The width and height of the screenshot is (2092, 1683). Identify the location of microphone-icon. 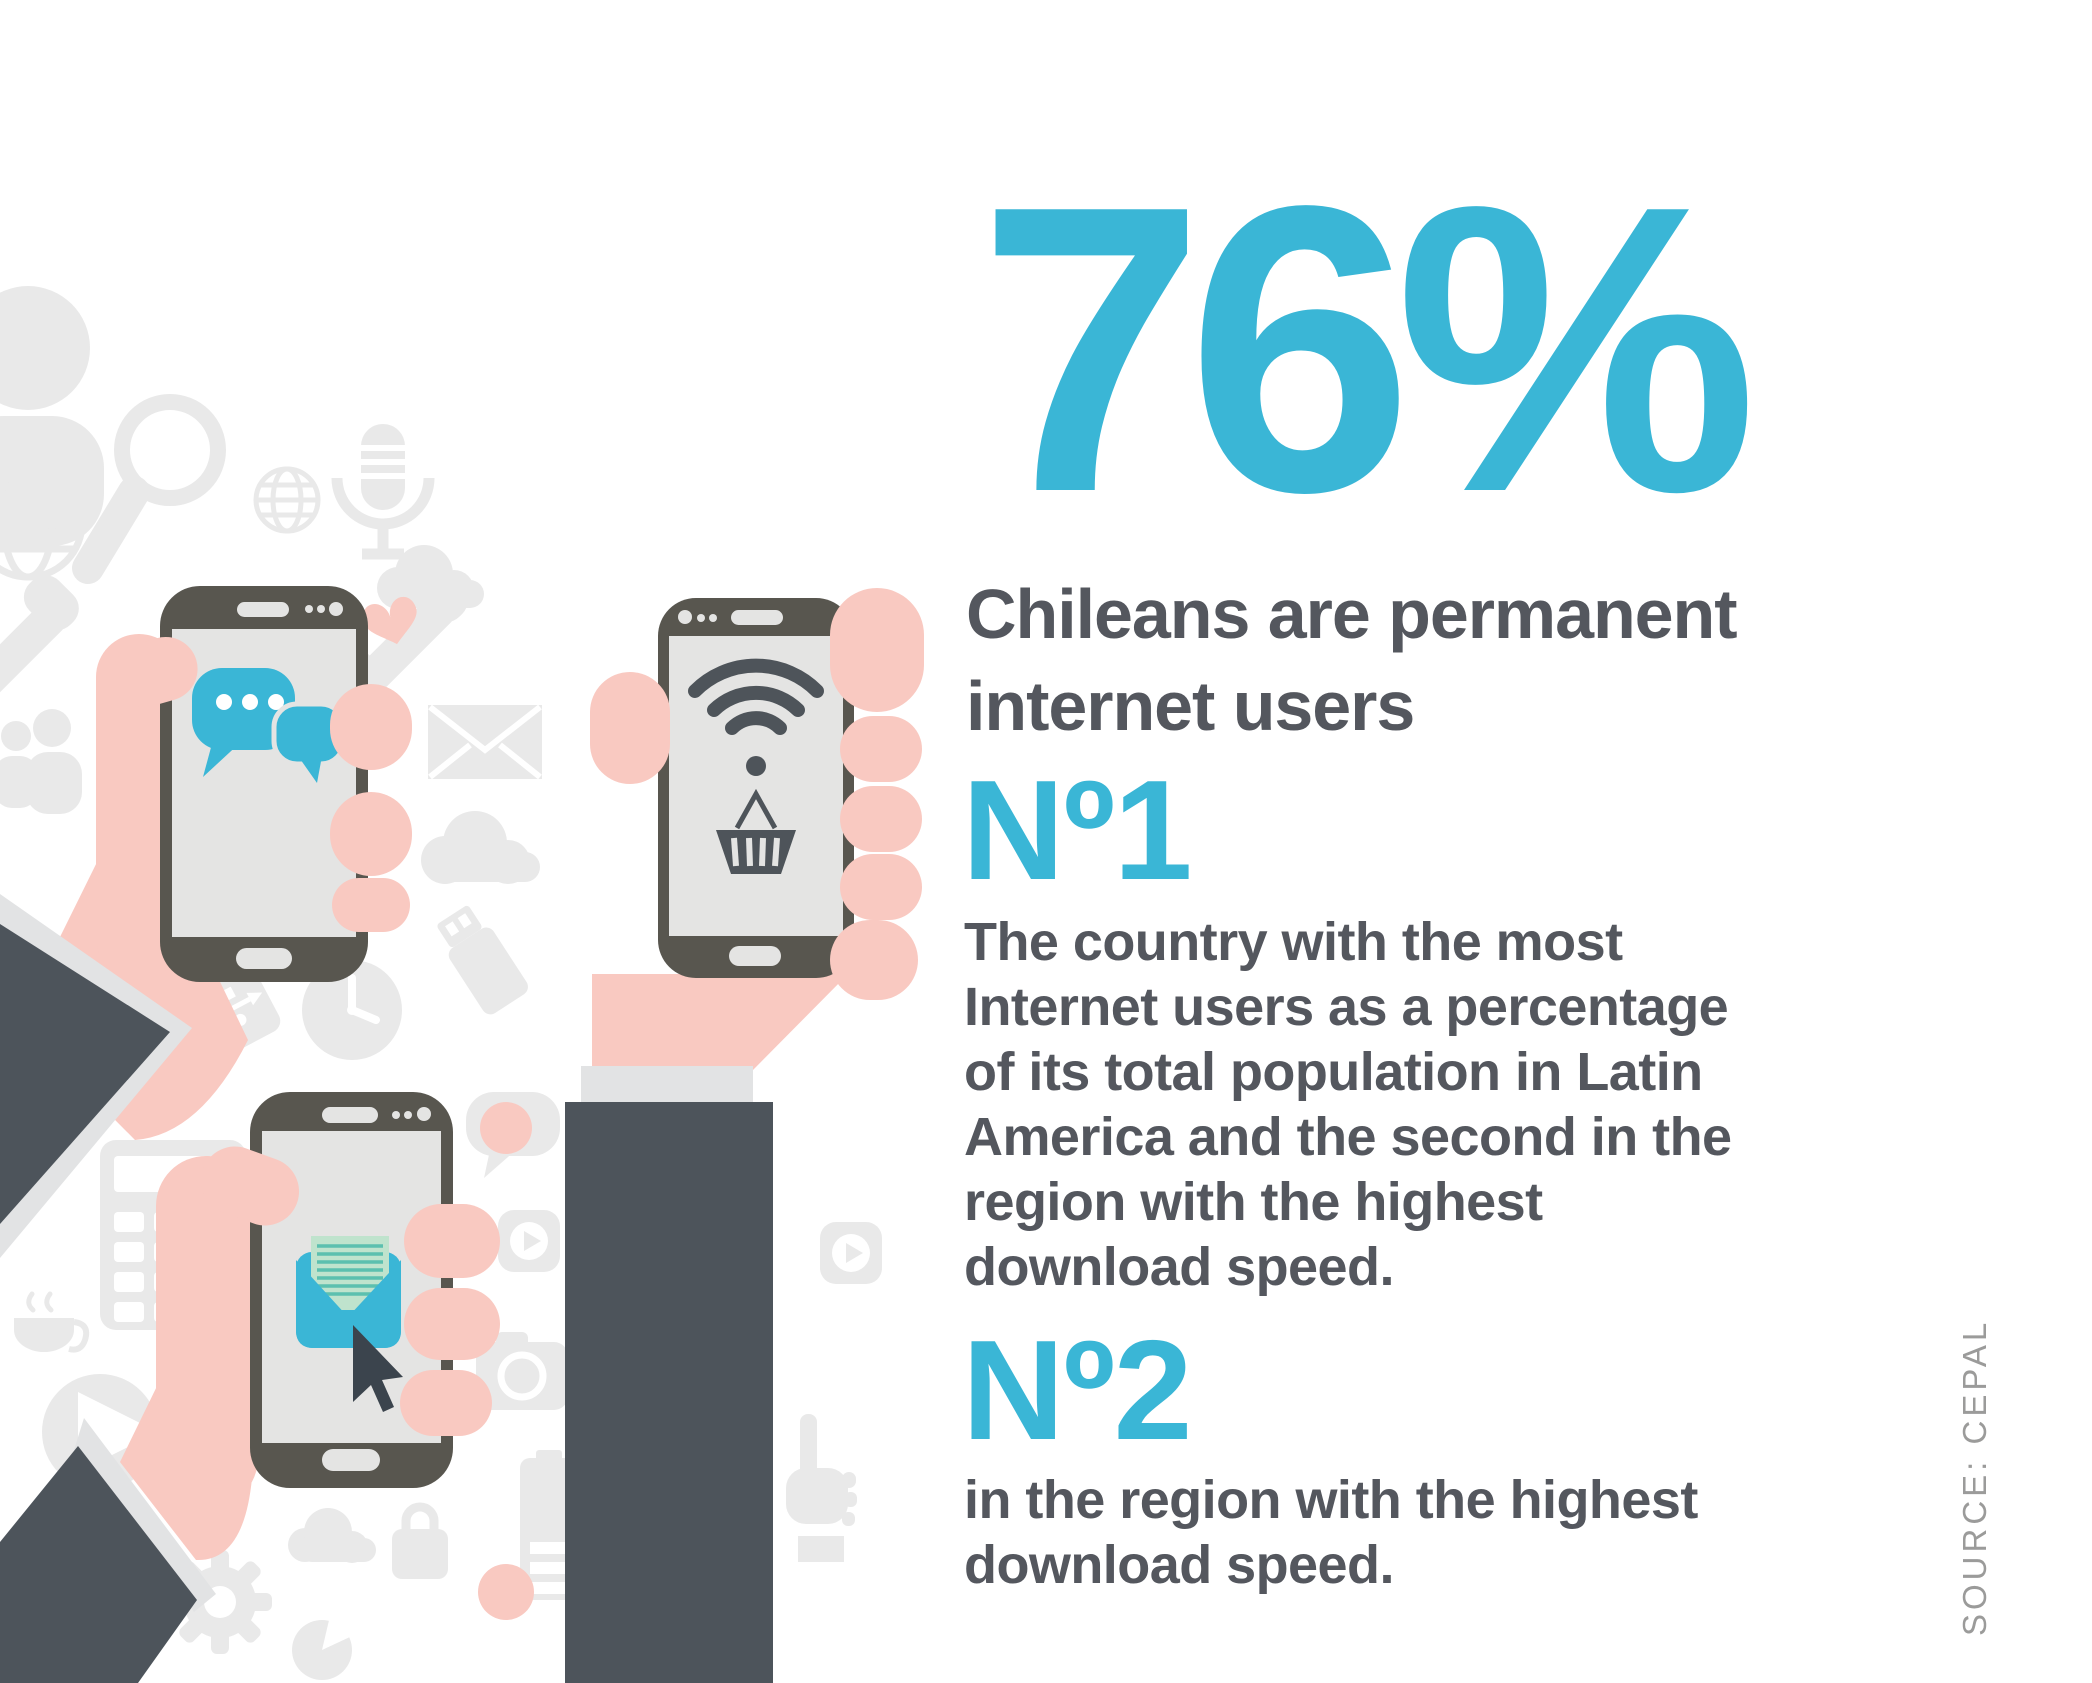
(383, 492).